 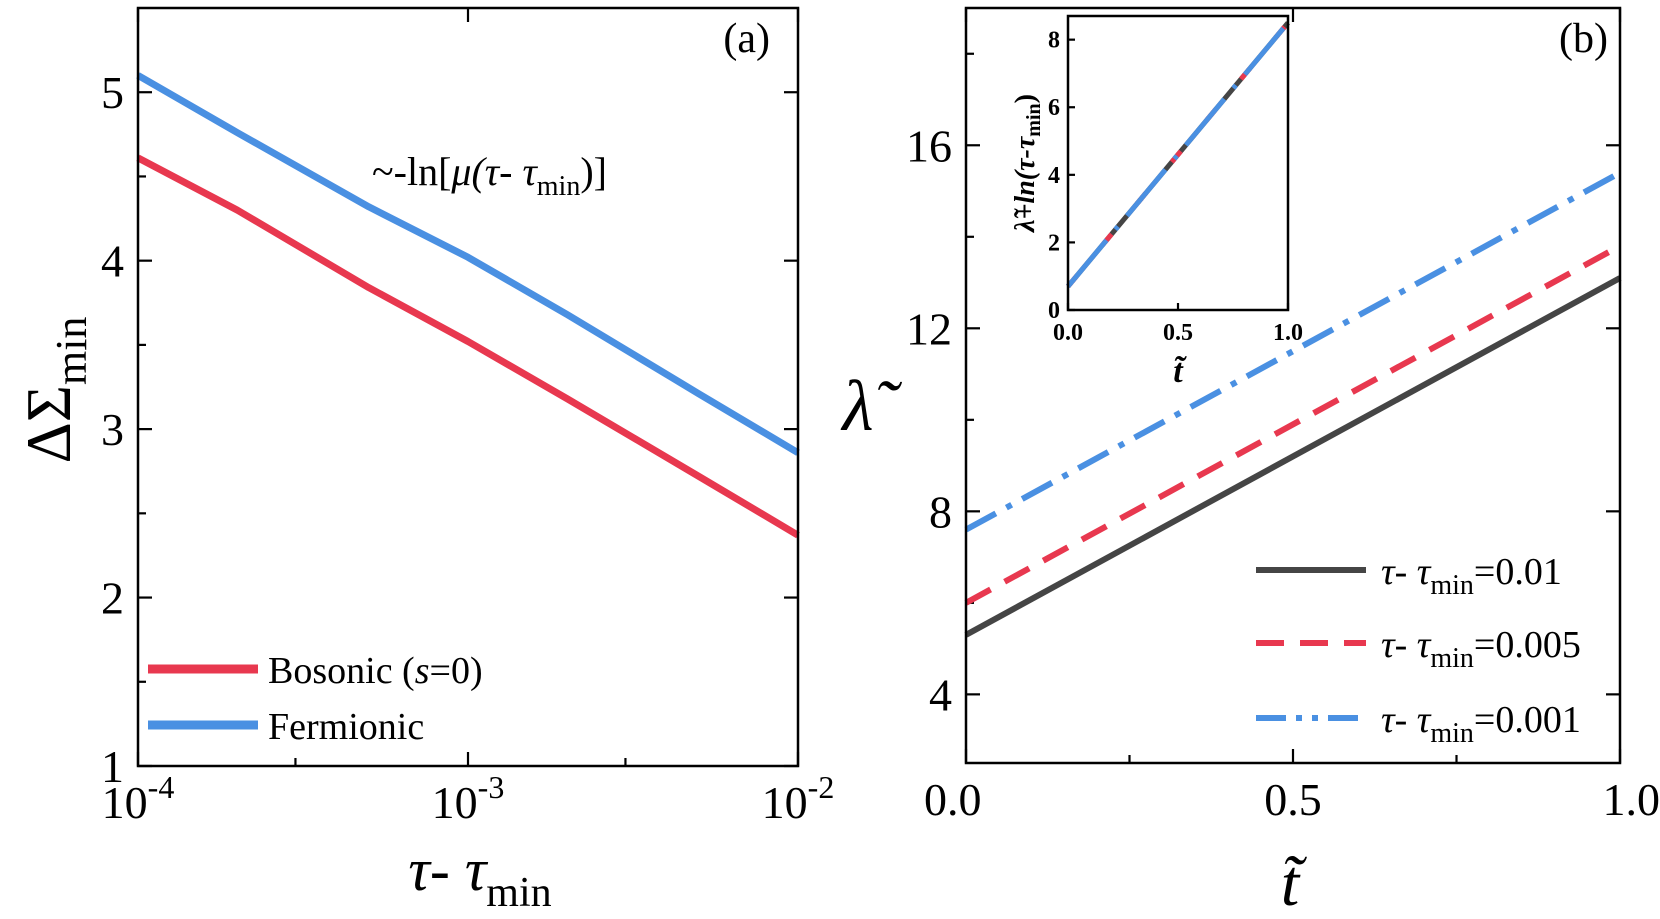 I want to click on legend-label-fermionic: Fermionic, so click(x=346, y=727).